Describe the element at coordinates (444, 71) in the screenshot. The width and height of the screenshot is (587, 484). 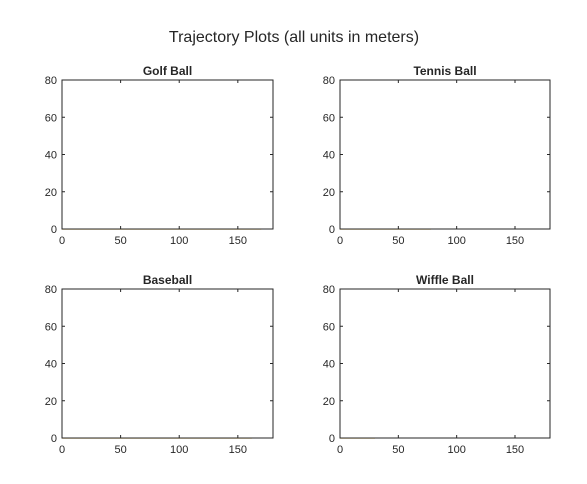
I see `subplot-title: Tennis Ball` at that location.